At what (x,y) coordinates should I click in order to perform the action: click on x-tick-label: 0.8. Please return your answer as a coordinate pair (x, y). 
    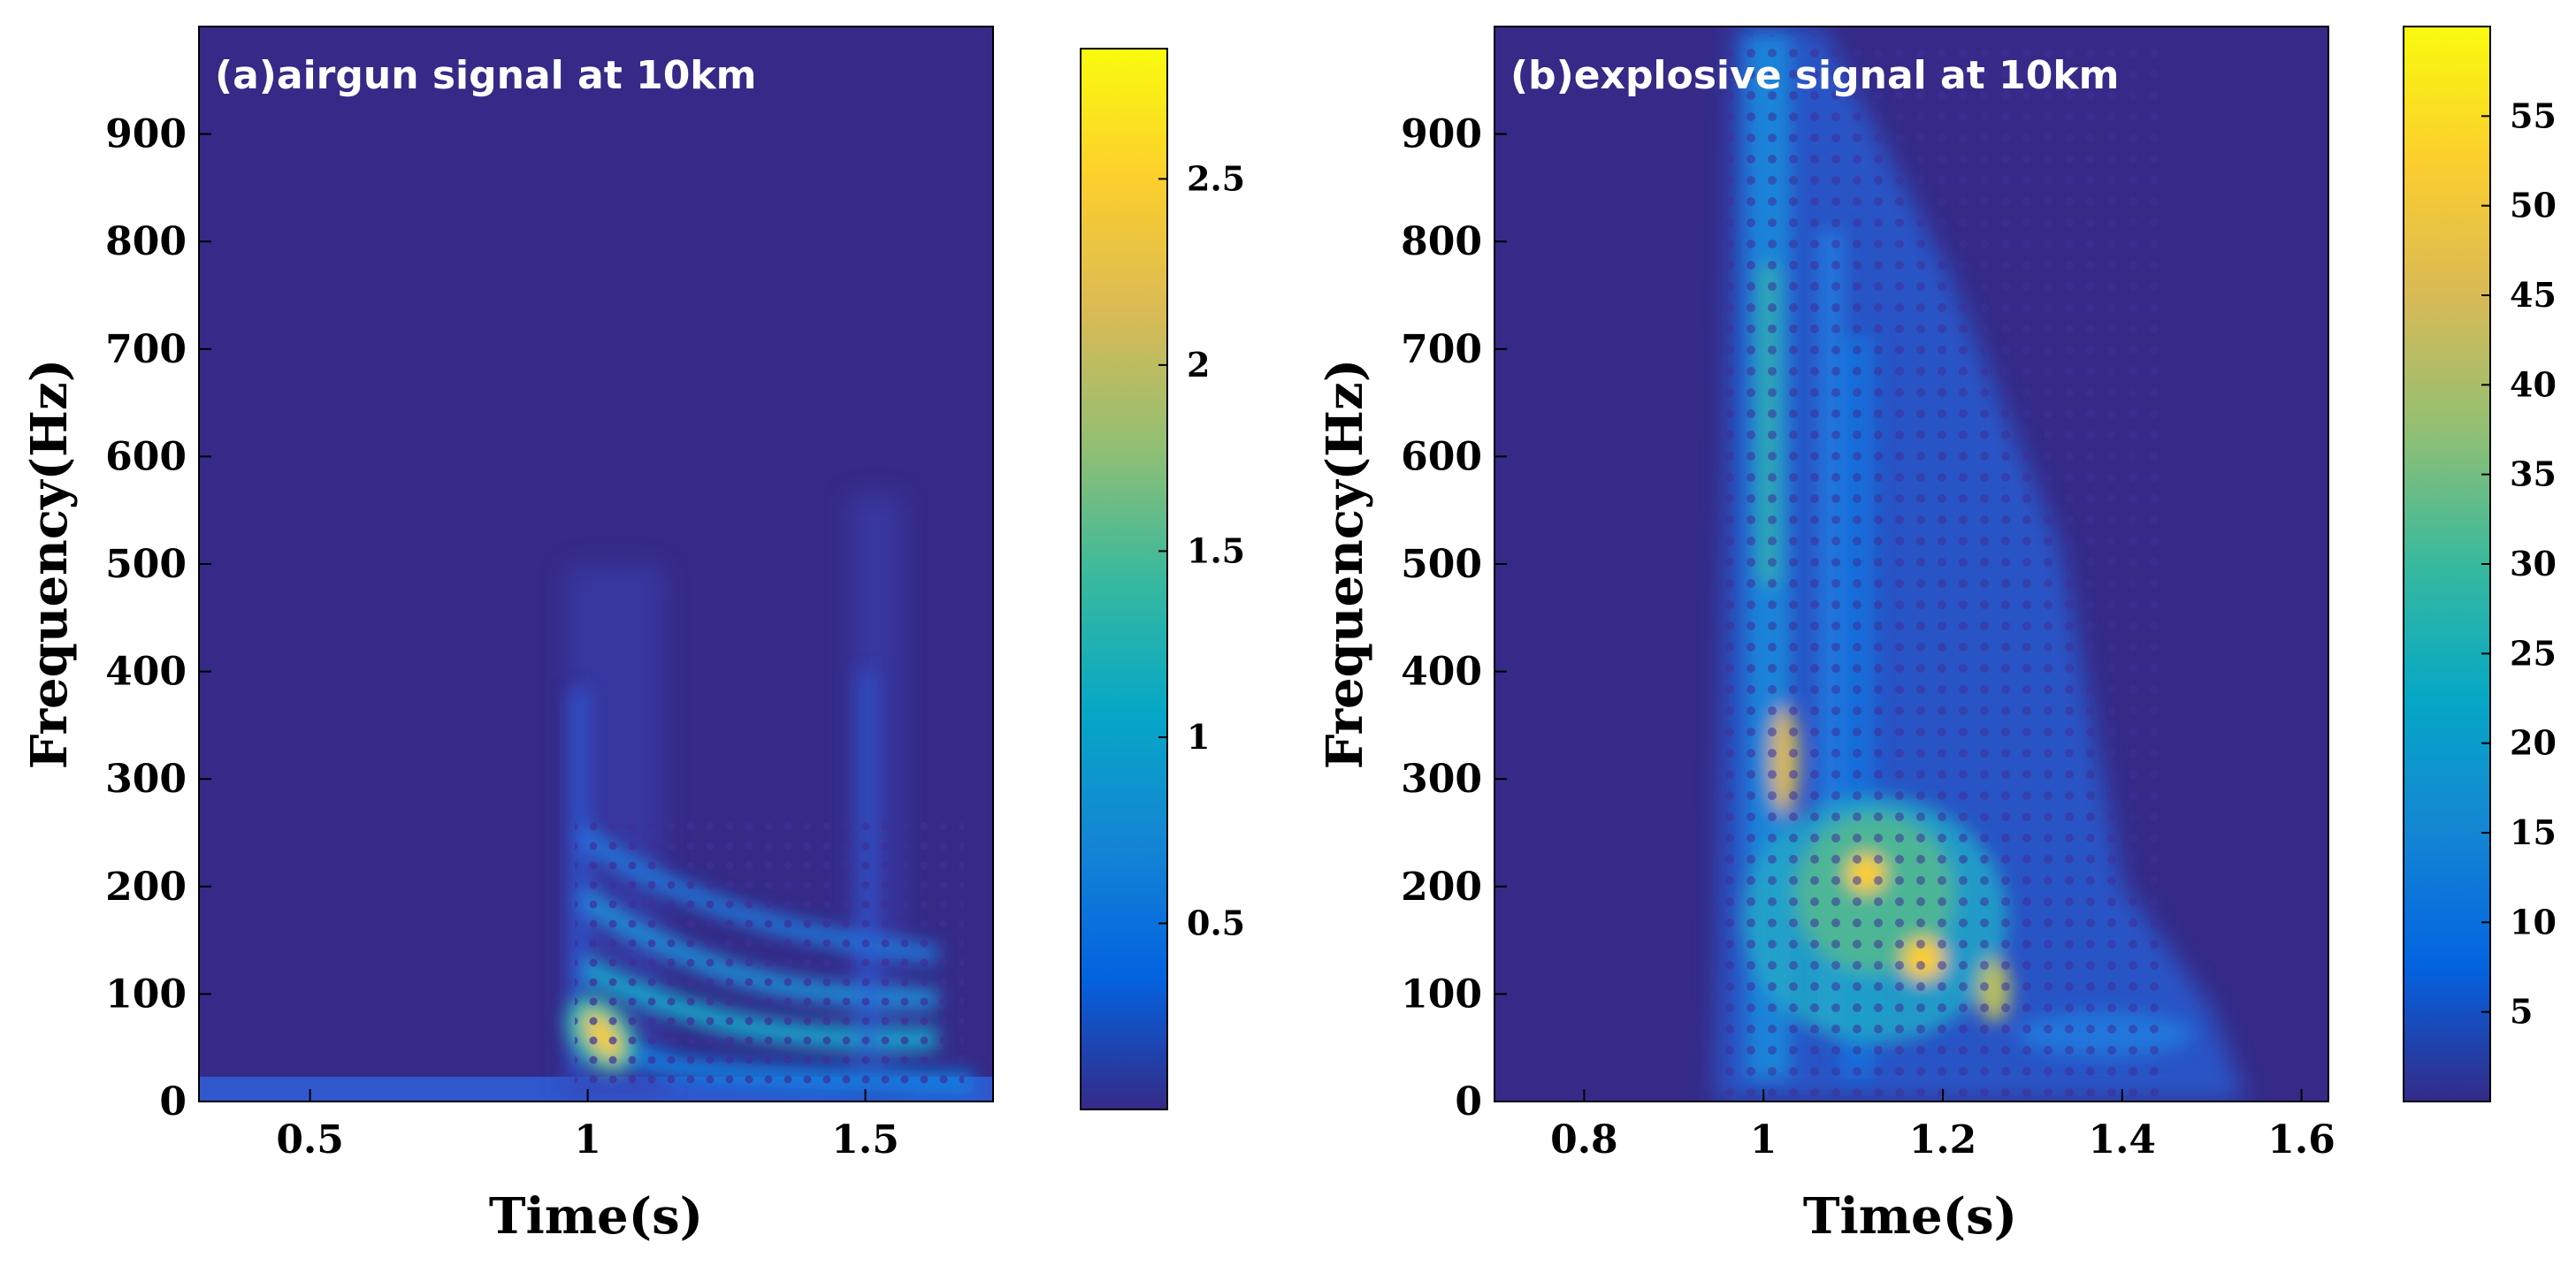
    Looking at the image, I should click on (1584, 1139).